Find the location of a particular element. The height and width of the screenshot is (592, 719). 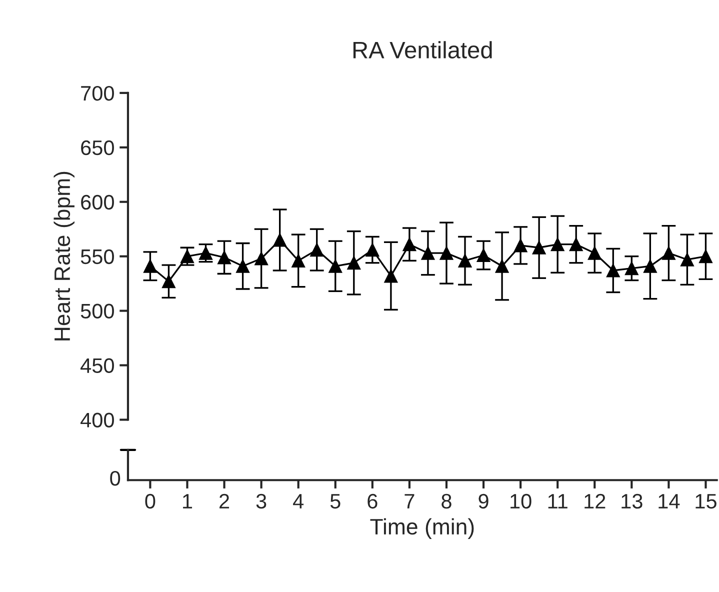

y-tick-label: 600 is located at coordinates (97, 202).